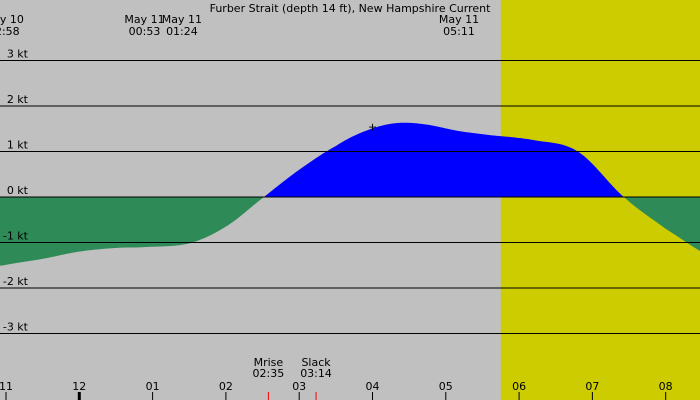  What do you see at coordinates (12, 19) in the screenshot?
I see `event-date-label: May 10` at bounding box center [12, 19].